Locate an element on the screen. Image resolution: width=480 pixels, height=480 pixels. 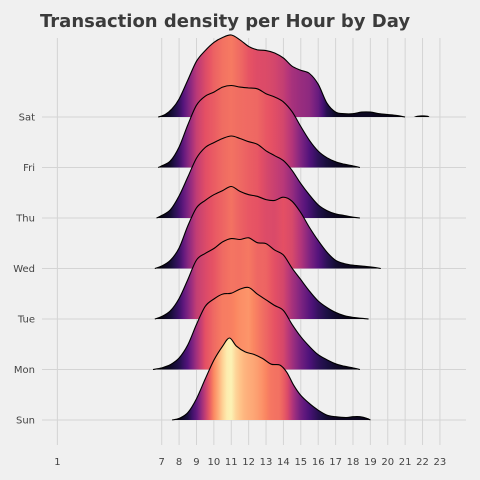
ridge-fill-thu is located at coordinates (258, 177).